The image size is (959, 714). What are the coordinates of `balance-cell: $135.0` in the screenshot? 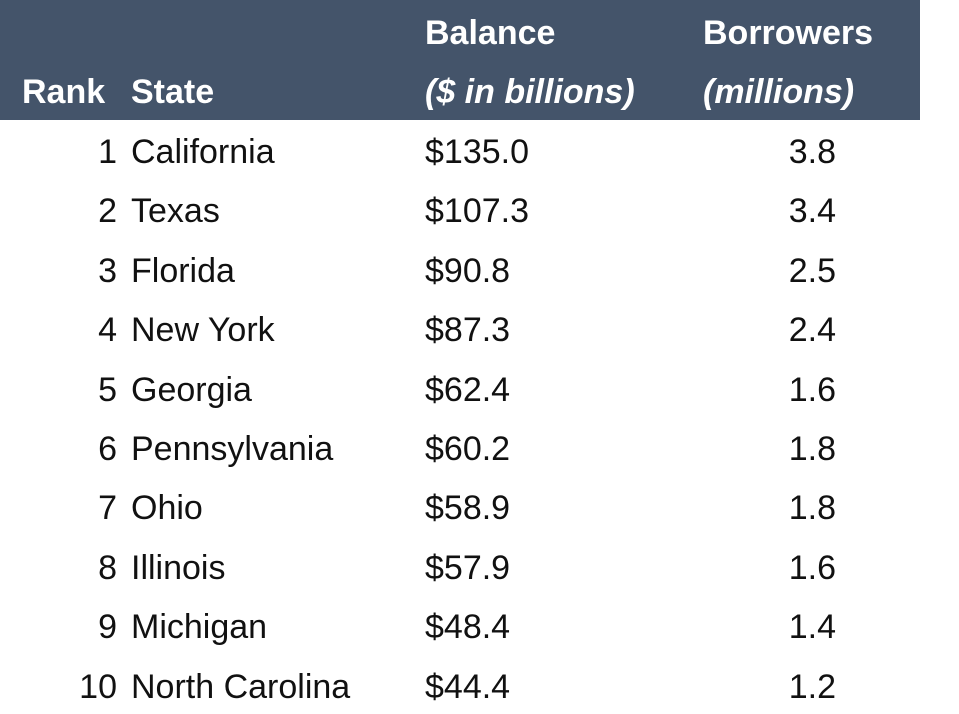 It's located at (477, 152).